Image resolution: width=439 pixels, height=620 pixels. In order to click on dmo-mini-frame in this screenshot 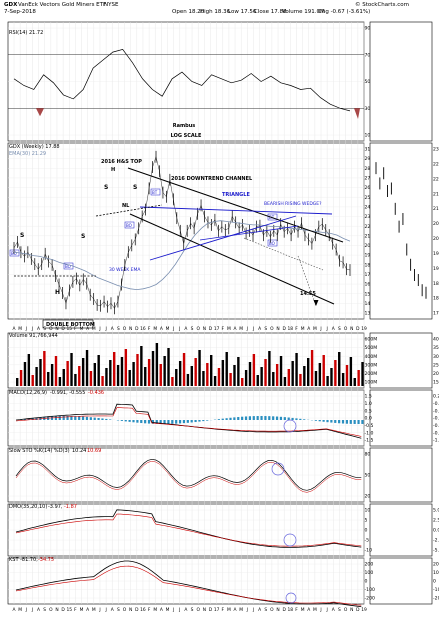, I will do `click(401, 530)`.